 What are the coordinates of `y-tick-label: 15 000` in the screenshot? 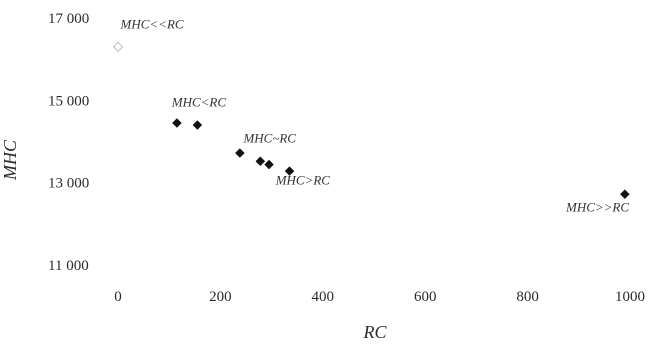 It's located at (68, 101).